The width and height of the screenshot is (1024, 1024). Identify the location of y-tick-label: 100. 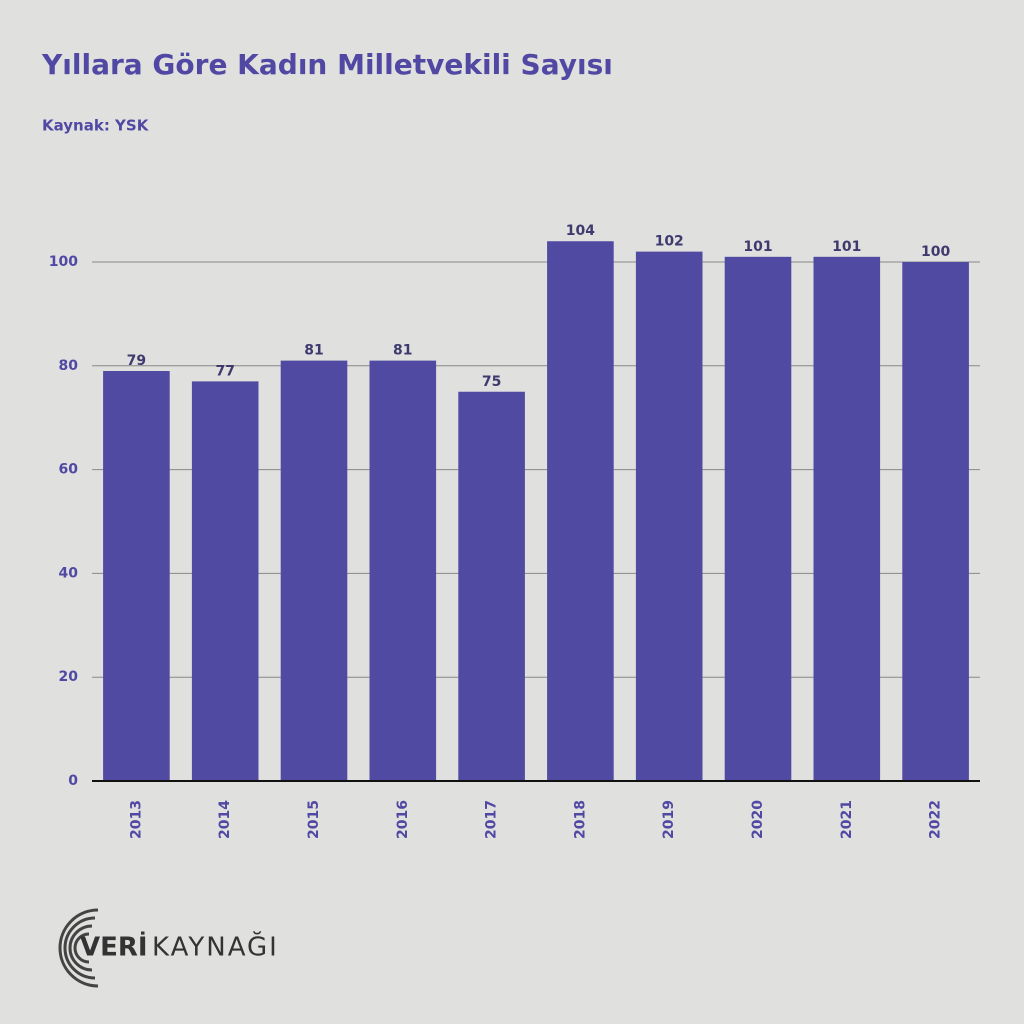
(63, 262).